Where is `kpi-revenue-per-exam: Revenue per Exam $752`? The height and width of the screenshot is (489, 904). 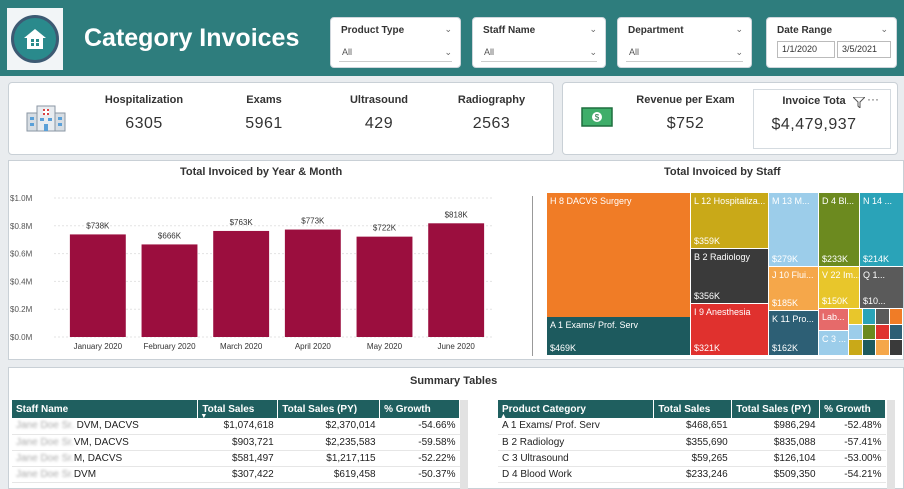
kpi-revenue-per-exam: Revenue per Exam $752 is located at coordinates (685, 113).